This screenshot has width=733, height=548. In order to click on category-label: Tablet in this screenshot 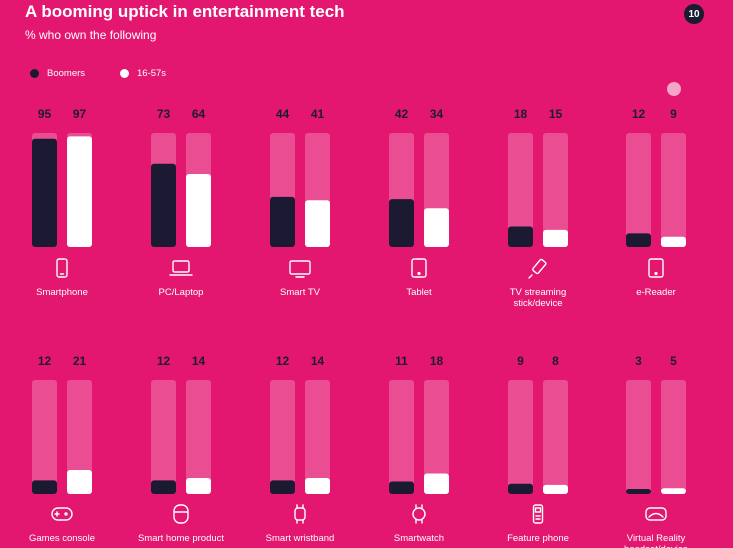, I will do `click(419, 292)`.